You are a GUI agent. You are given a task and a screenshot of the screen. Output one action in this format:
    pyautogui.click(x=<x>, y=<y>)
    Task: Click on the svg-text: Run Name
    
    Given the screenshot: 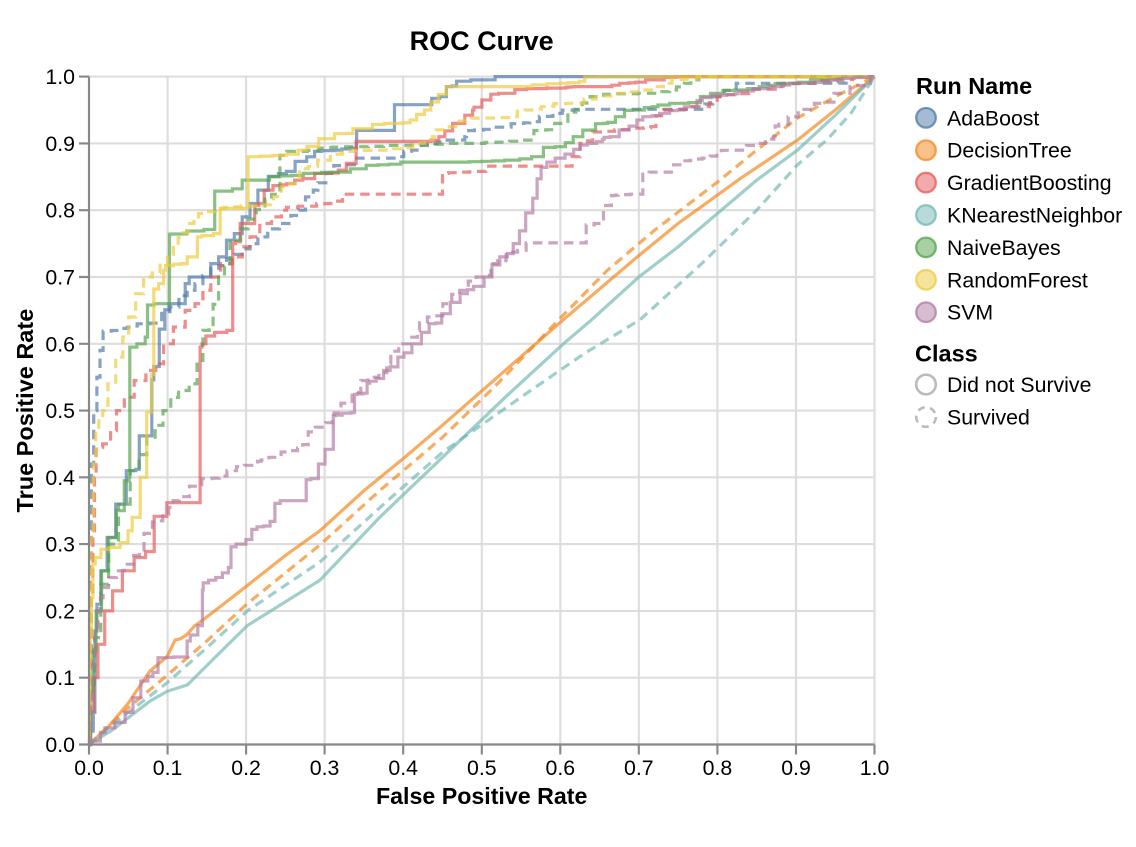 What is the action you would take?
    pyautogui.click(x=974, y=86)
    